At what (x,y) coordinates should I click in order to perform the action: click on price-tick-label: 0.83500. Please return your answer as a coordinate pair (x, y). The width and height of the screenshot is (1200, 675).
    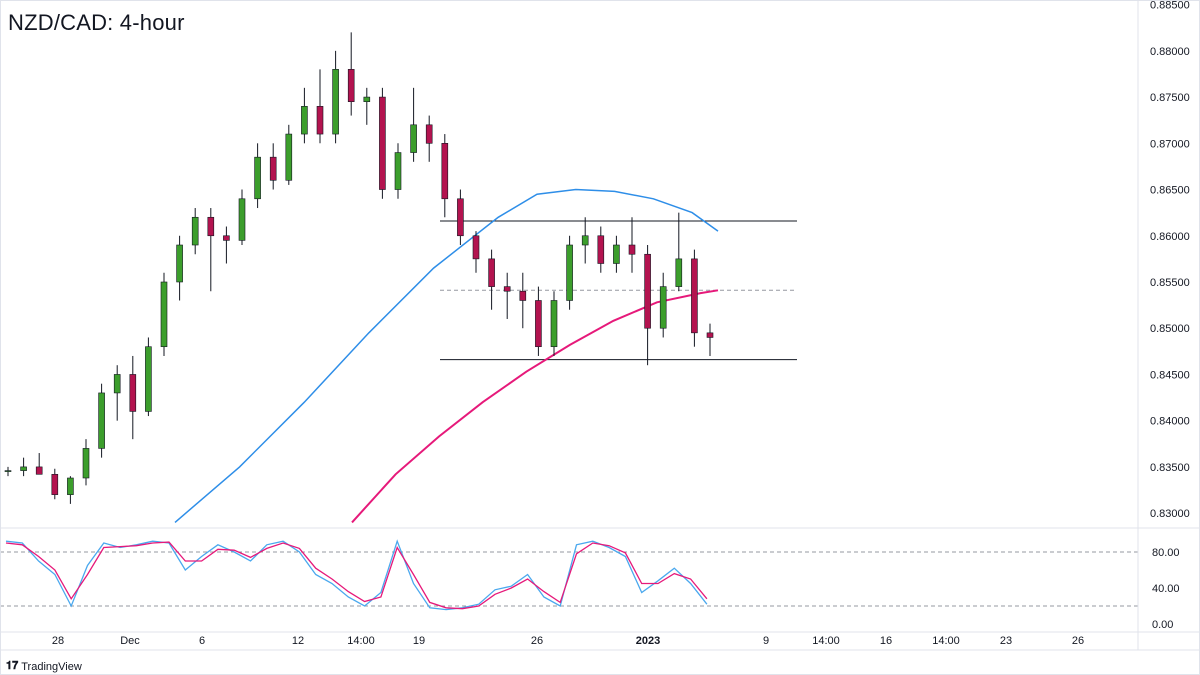
    Looking at the image, I should click on (1170, 468).